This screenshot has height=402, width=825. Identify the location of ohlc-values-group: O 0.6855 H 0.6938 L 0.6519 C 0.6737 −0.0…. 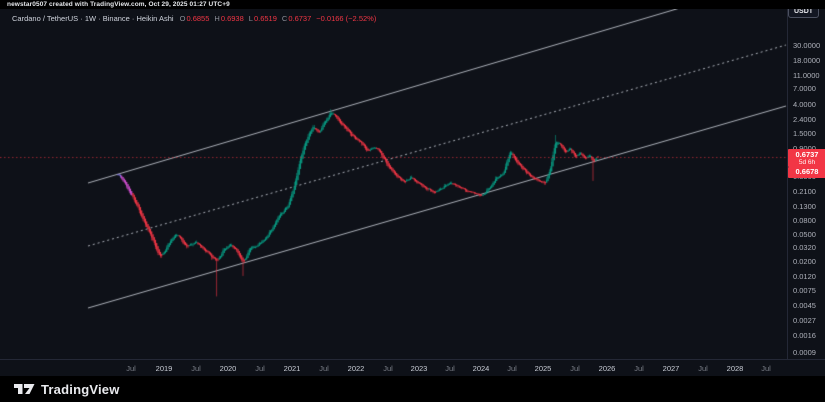
(278, 18).